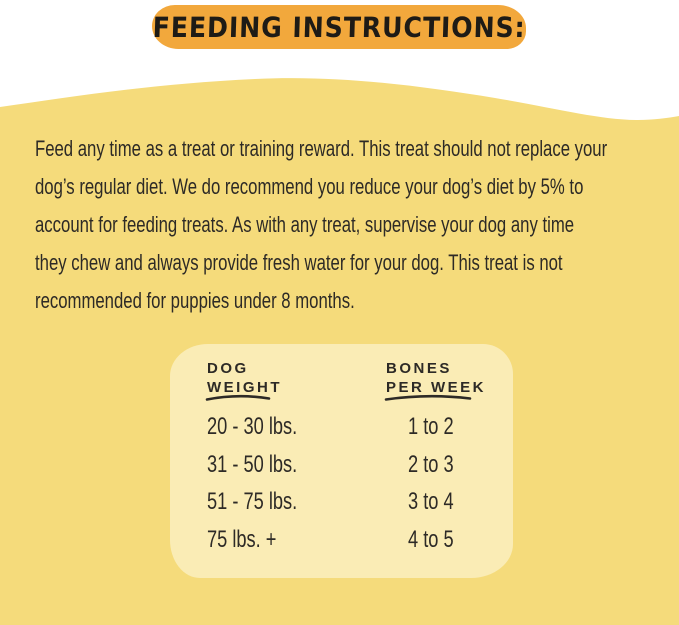 The image size is (679, 625). I want to click on title-banner: FEEDING INSTRUCTIONS:, so click(339, 27).